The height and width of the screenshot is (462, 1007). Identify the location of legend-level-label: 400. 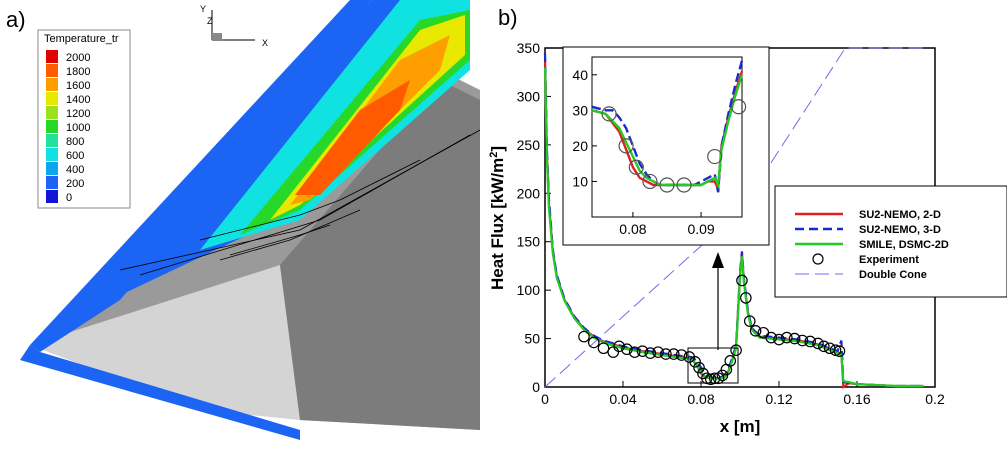
(75, 170).